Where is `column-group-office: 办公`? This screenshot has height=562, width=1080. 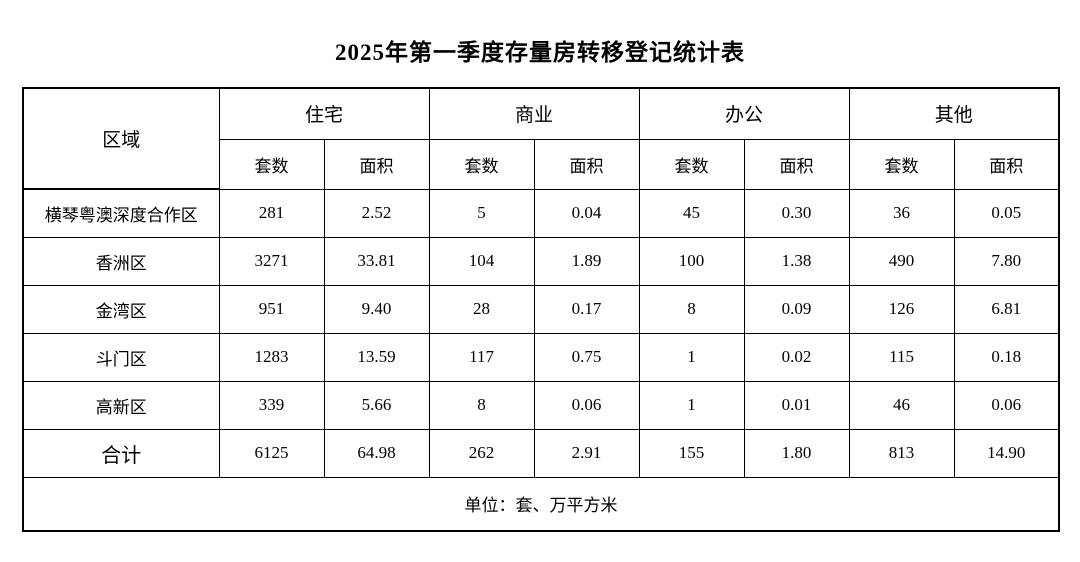
column-group-office: 办公 is located at coordinates (744, 113).